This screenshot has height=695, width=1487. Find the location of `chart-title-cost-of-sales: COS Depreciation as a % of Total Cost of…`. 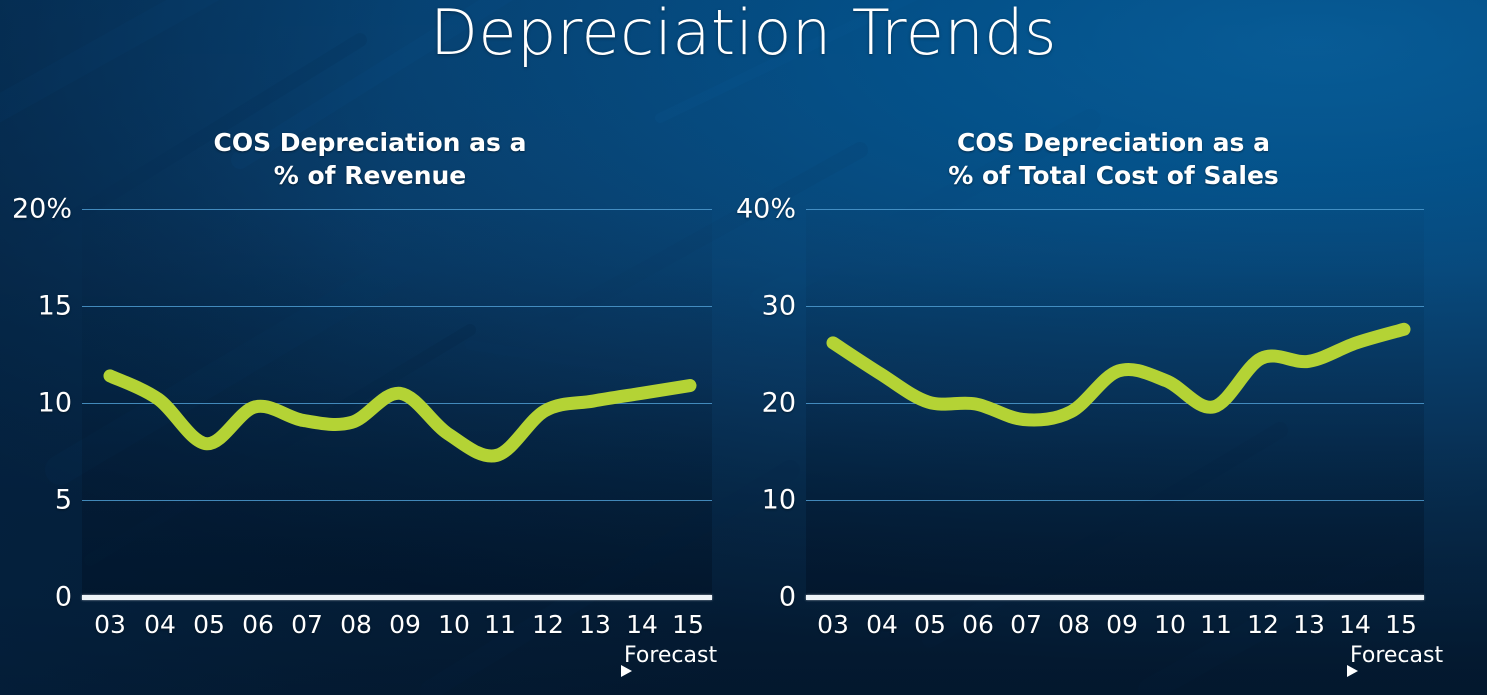

chart-title-cost-of-sales: COS Depreciation as a % of Total Cost of… is located at coordinates (1113, 159).